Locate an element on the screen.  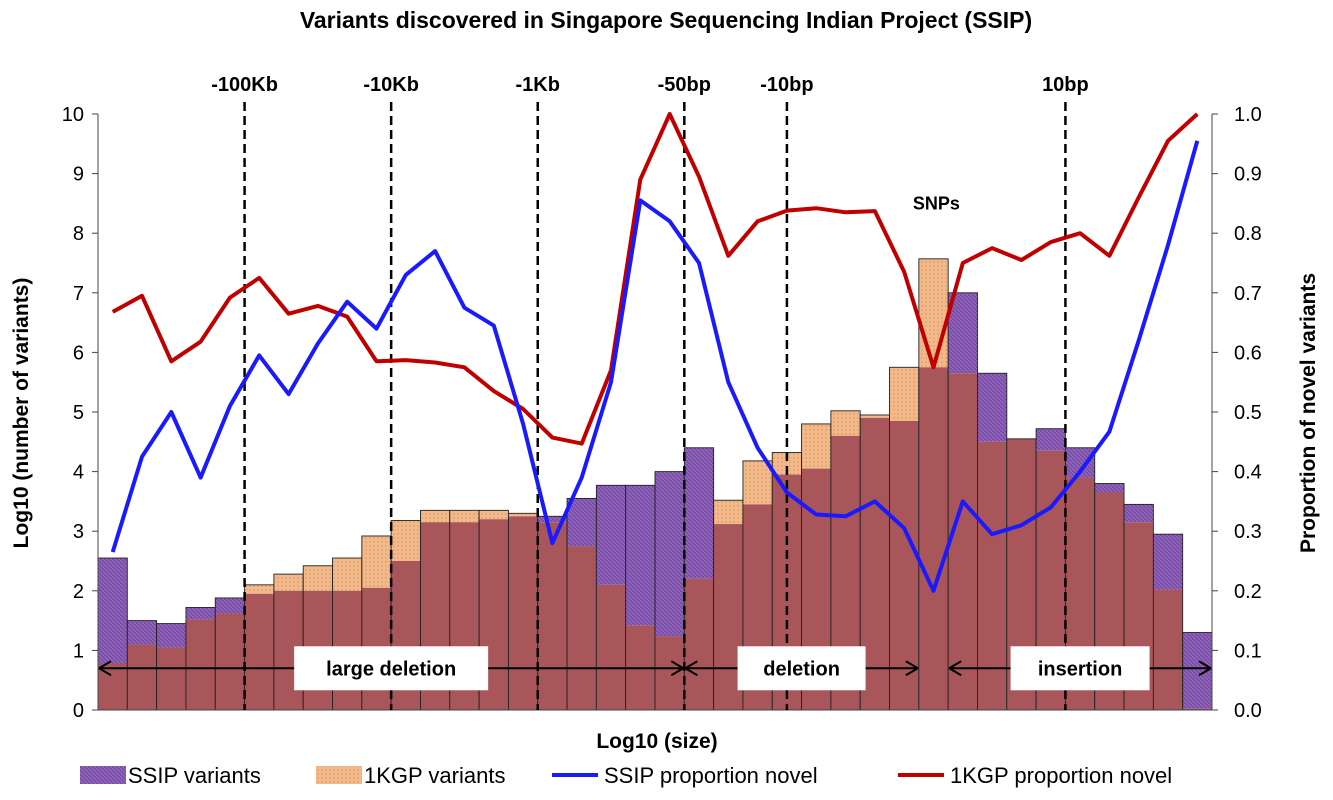
size-boundary-label: -50bp is located at coordinates (684, 85).